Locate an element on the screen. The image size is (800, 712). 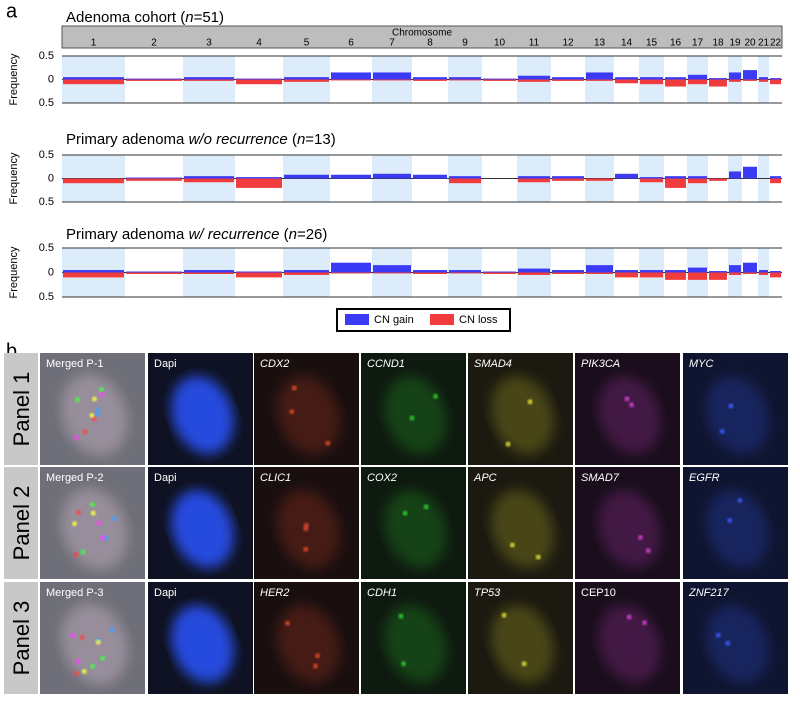
chromosome-label: 9 is located at coordinates (465, 43).